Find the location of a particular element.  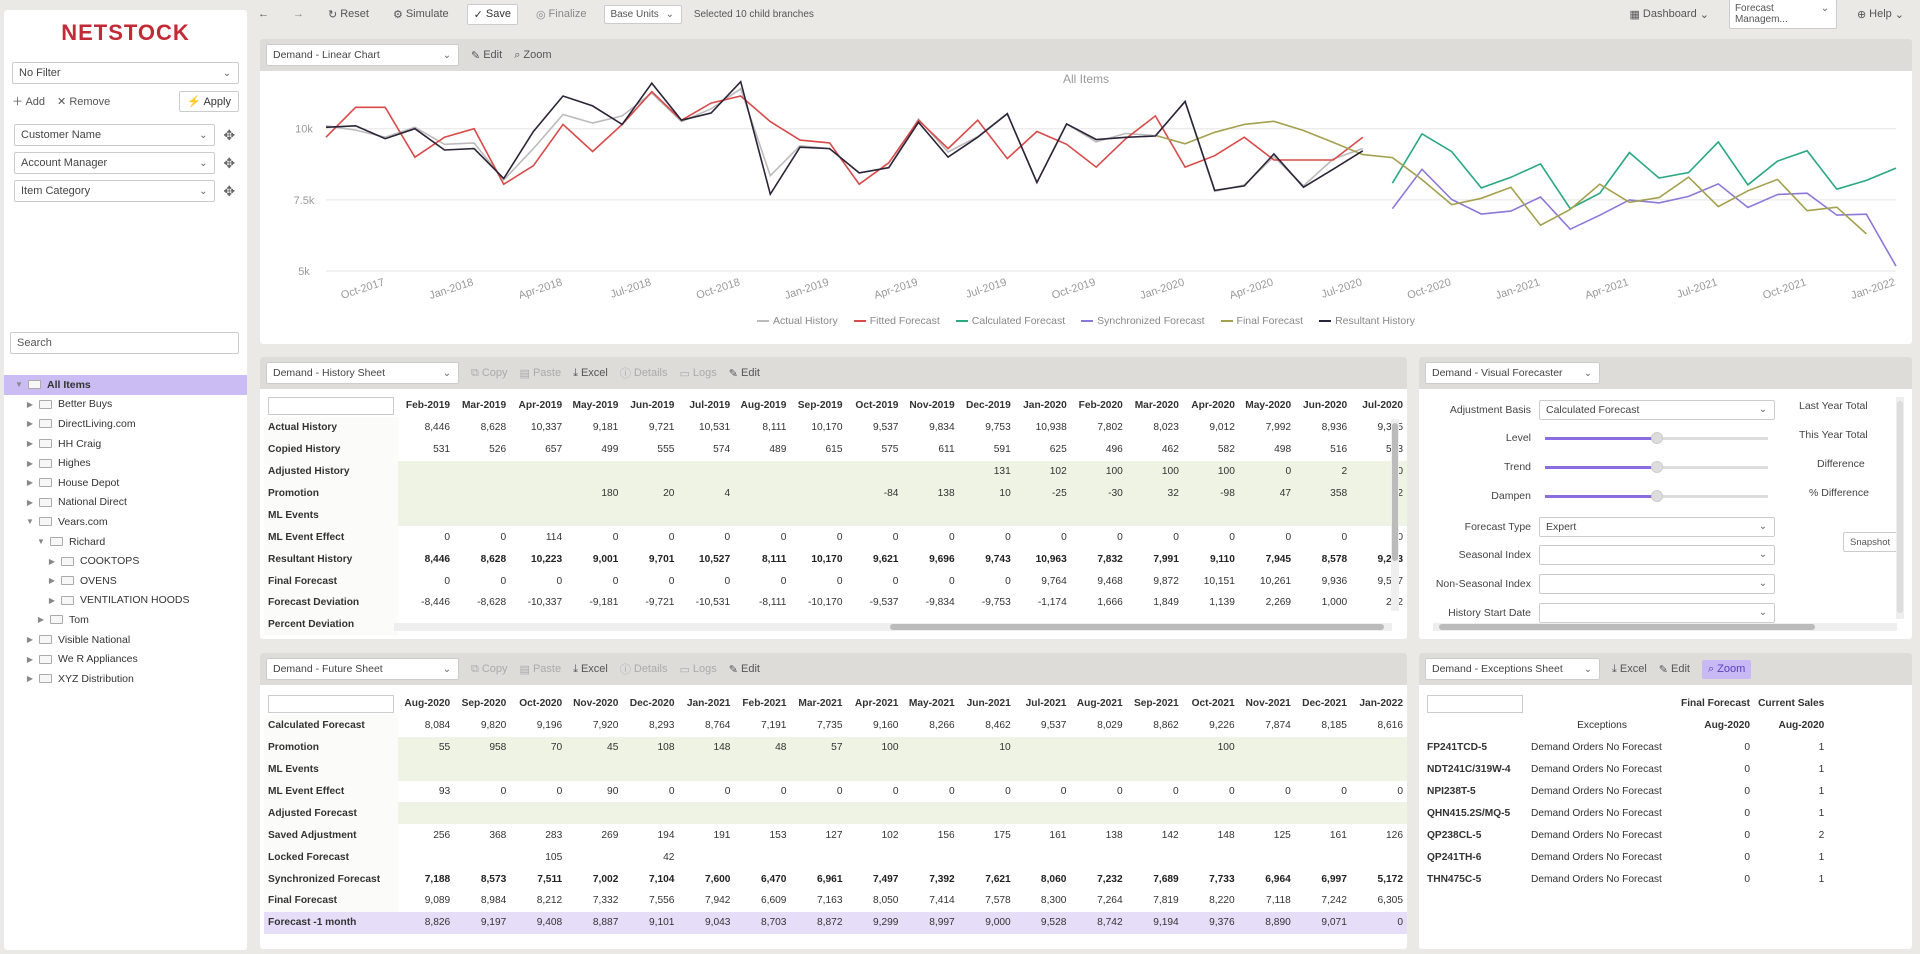

save-button: ✓ Save is located at coordinates (492, 14).